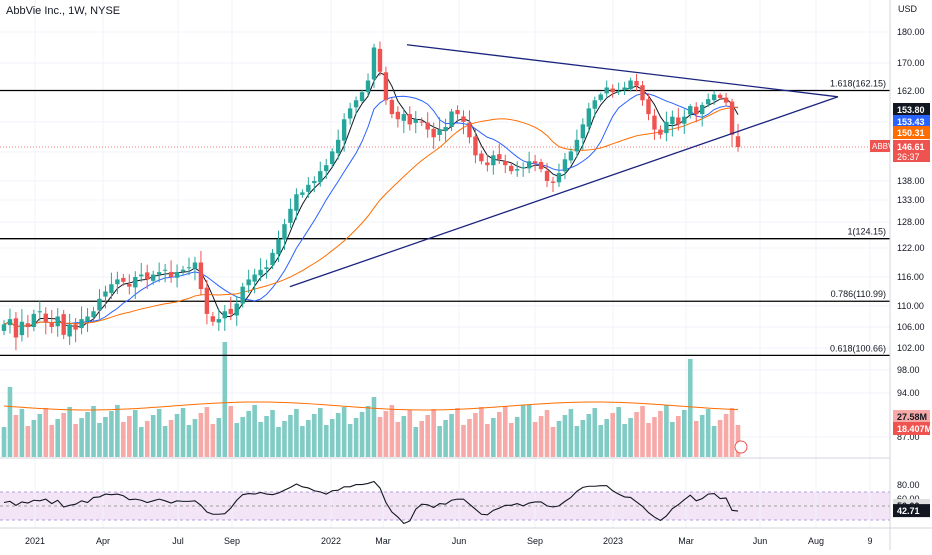  I want to click on time-axis-label: Jun, so click(459, 541).